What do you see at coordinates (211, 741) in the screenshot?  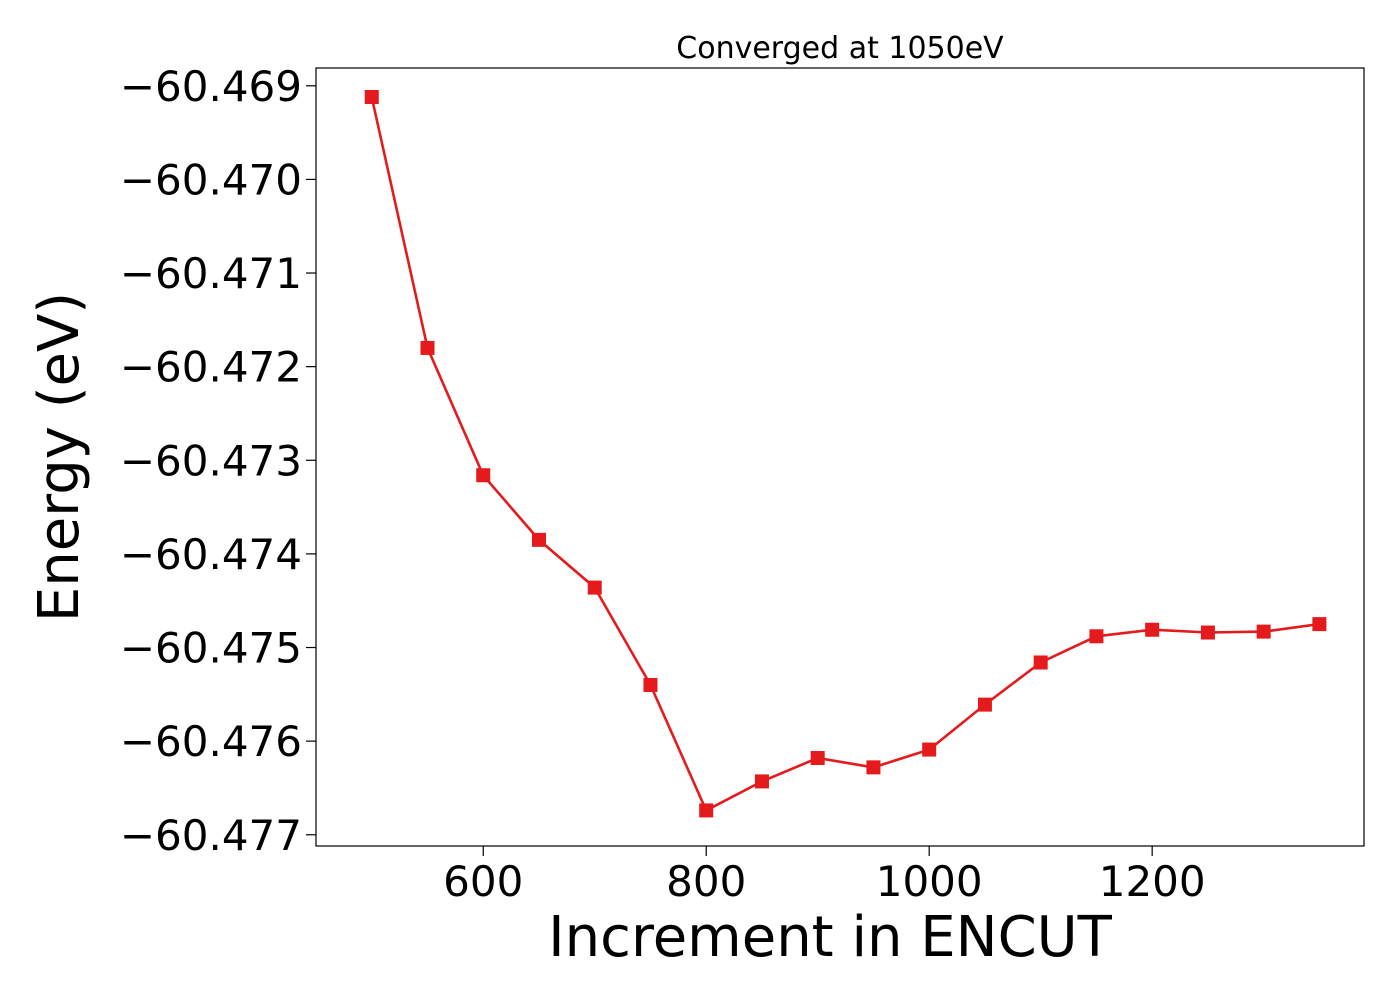 I see `y-tick-label: −60.476` at bounding box center [211, 741].